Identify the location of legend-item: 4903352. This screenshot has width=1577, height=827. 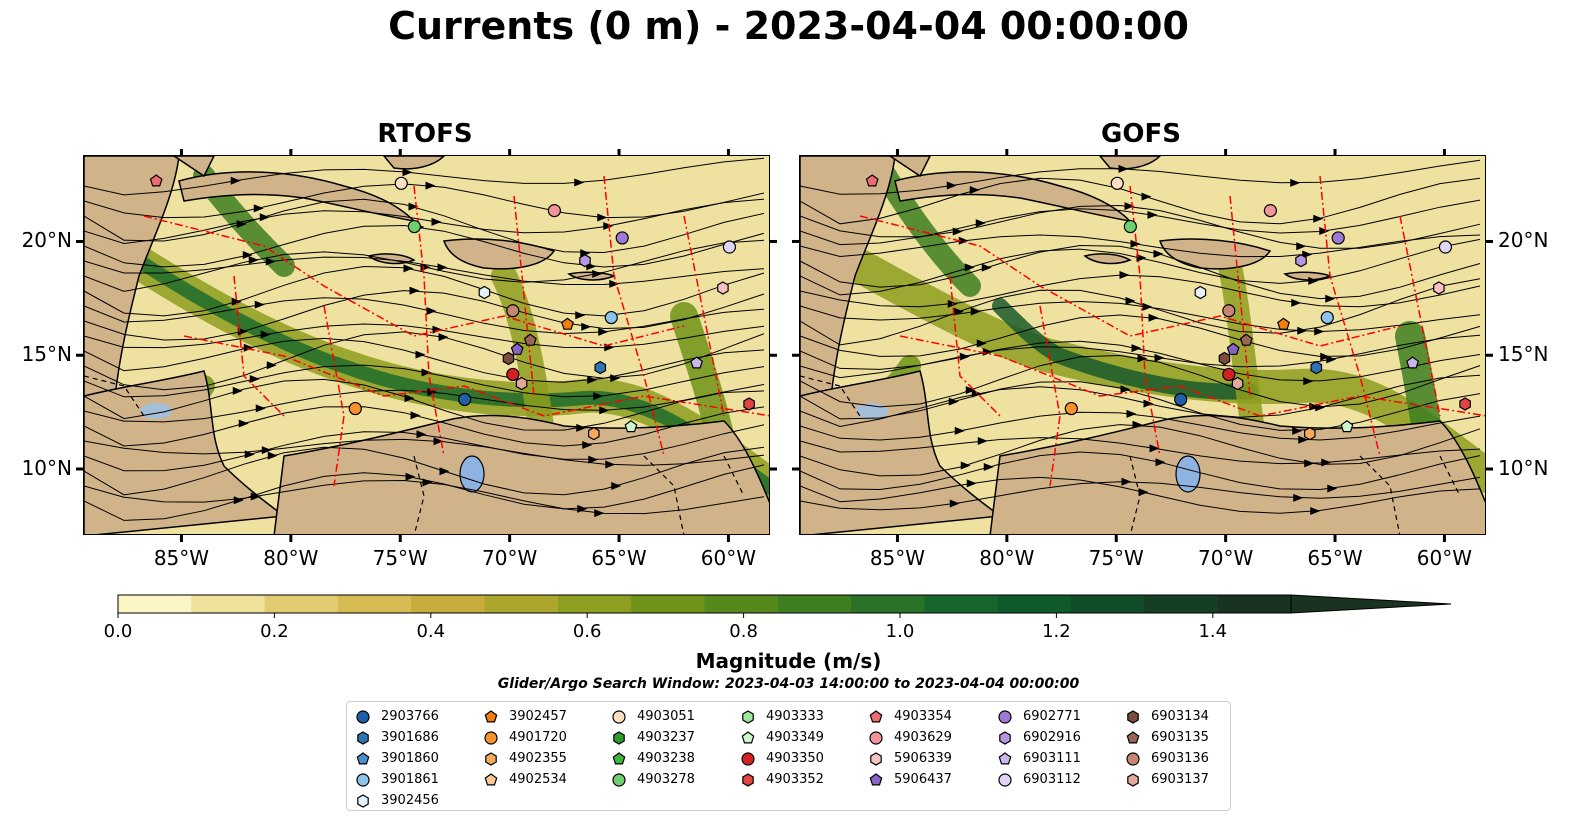
(782, 779).